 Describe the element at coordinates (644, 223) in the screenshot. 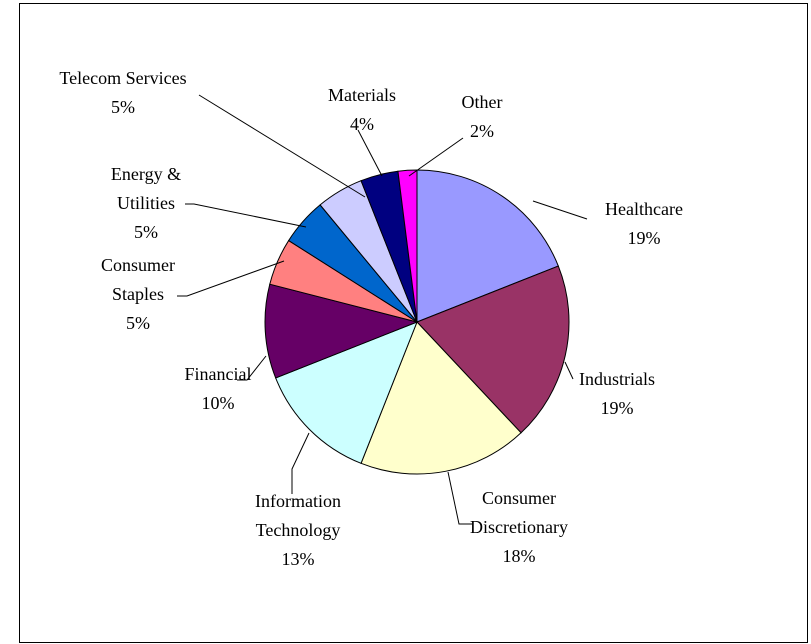

I see `slice-label-healthcare: Healthcare 19%` at that location.